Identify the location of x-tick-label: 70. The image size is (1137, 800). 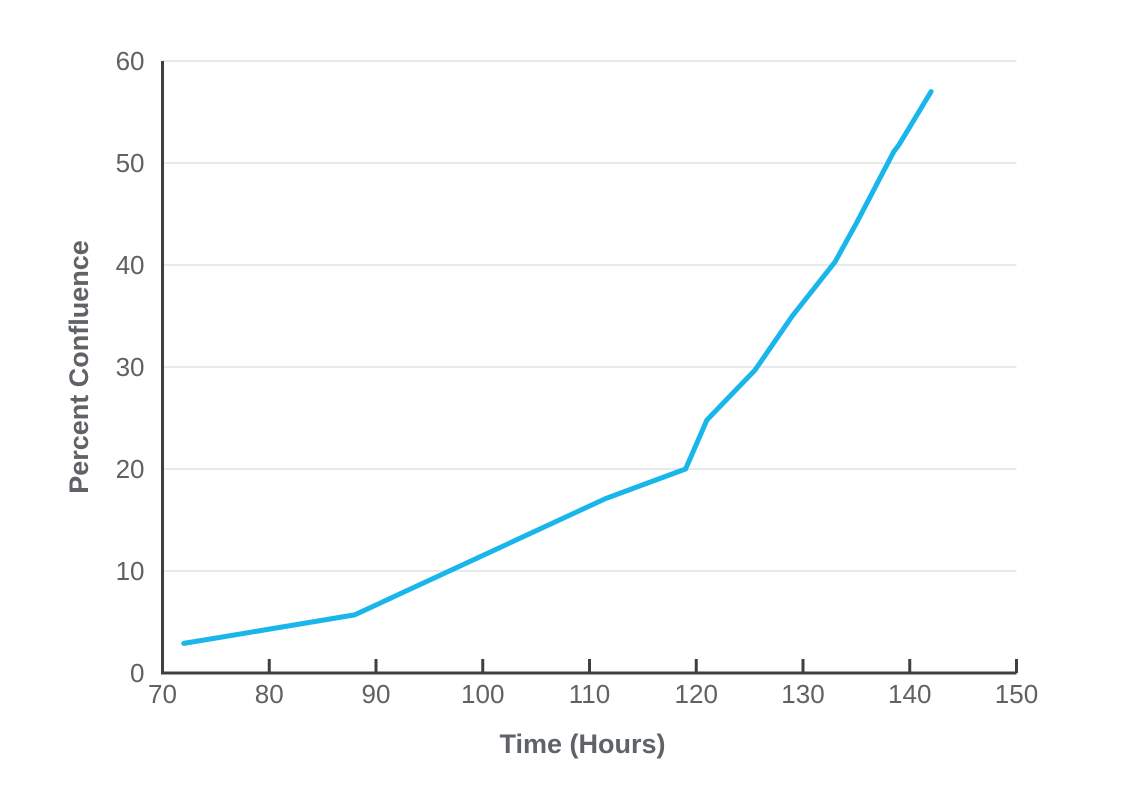
(162, 694).